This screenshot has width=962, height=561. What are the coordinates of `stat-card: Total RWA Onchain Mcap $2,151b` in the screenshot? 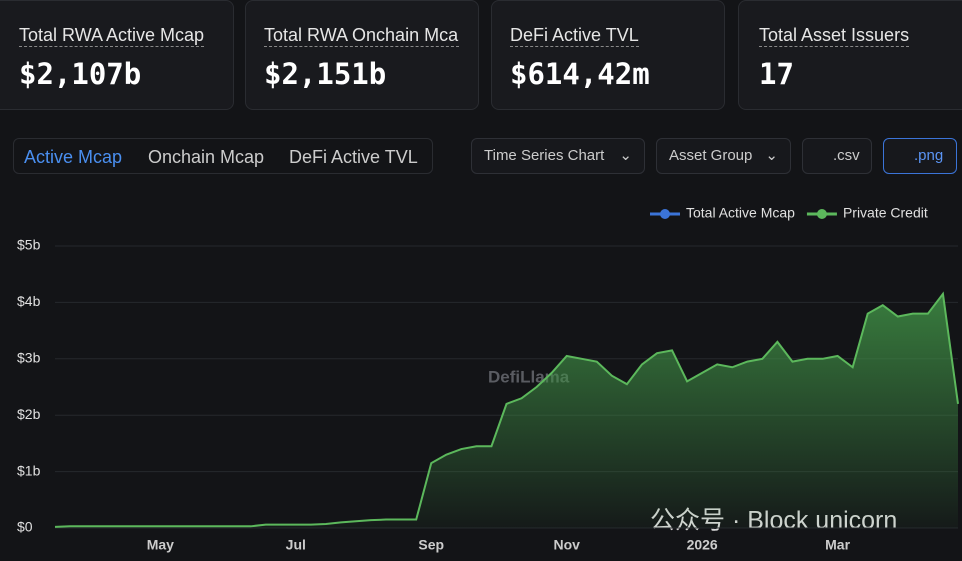 It's located at (362, 55).